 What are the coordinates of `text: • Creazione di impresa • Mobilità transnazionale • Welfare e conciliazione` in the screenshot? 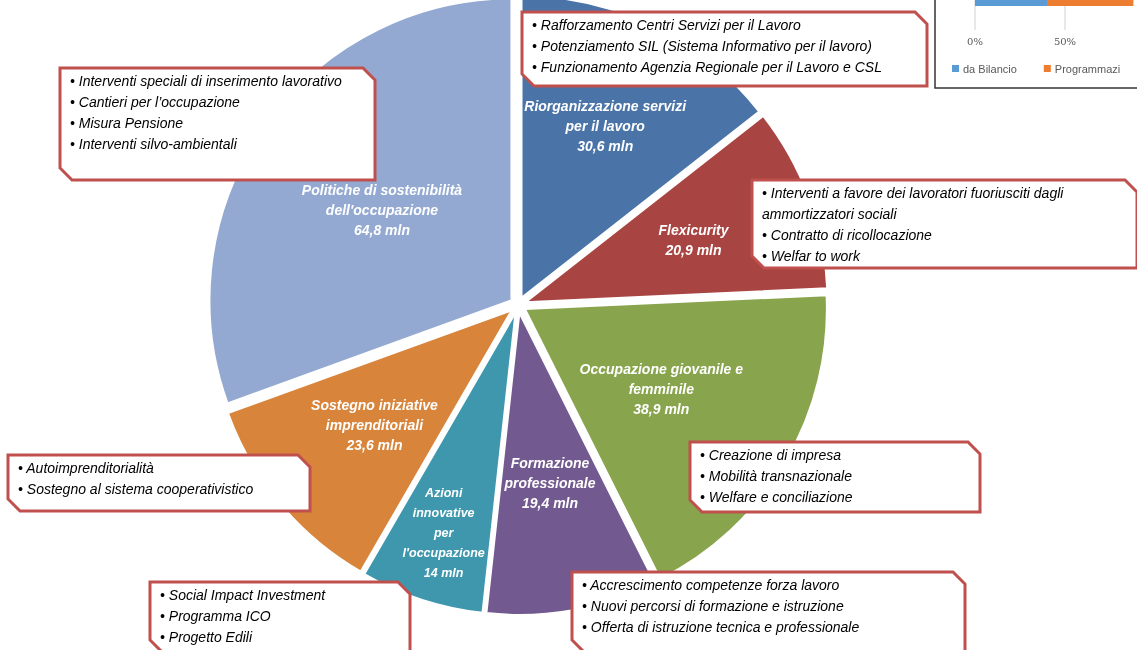 It's located at (776, 476).